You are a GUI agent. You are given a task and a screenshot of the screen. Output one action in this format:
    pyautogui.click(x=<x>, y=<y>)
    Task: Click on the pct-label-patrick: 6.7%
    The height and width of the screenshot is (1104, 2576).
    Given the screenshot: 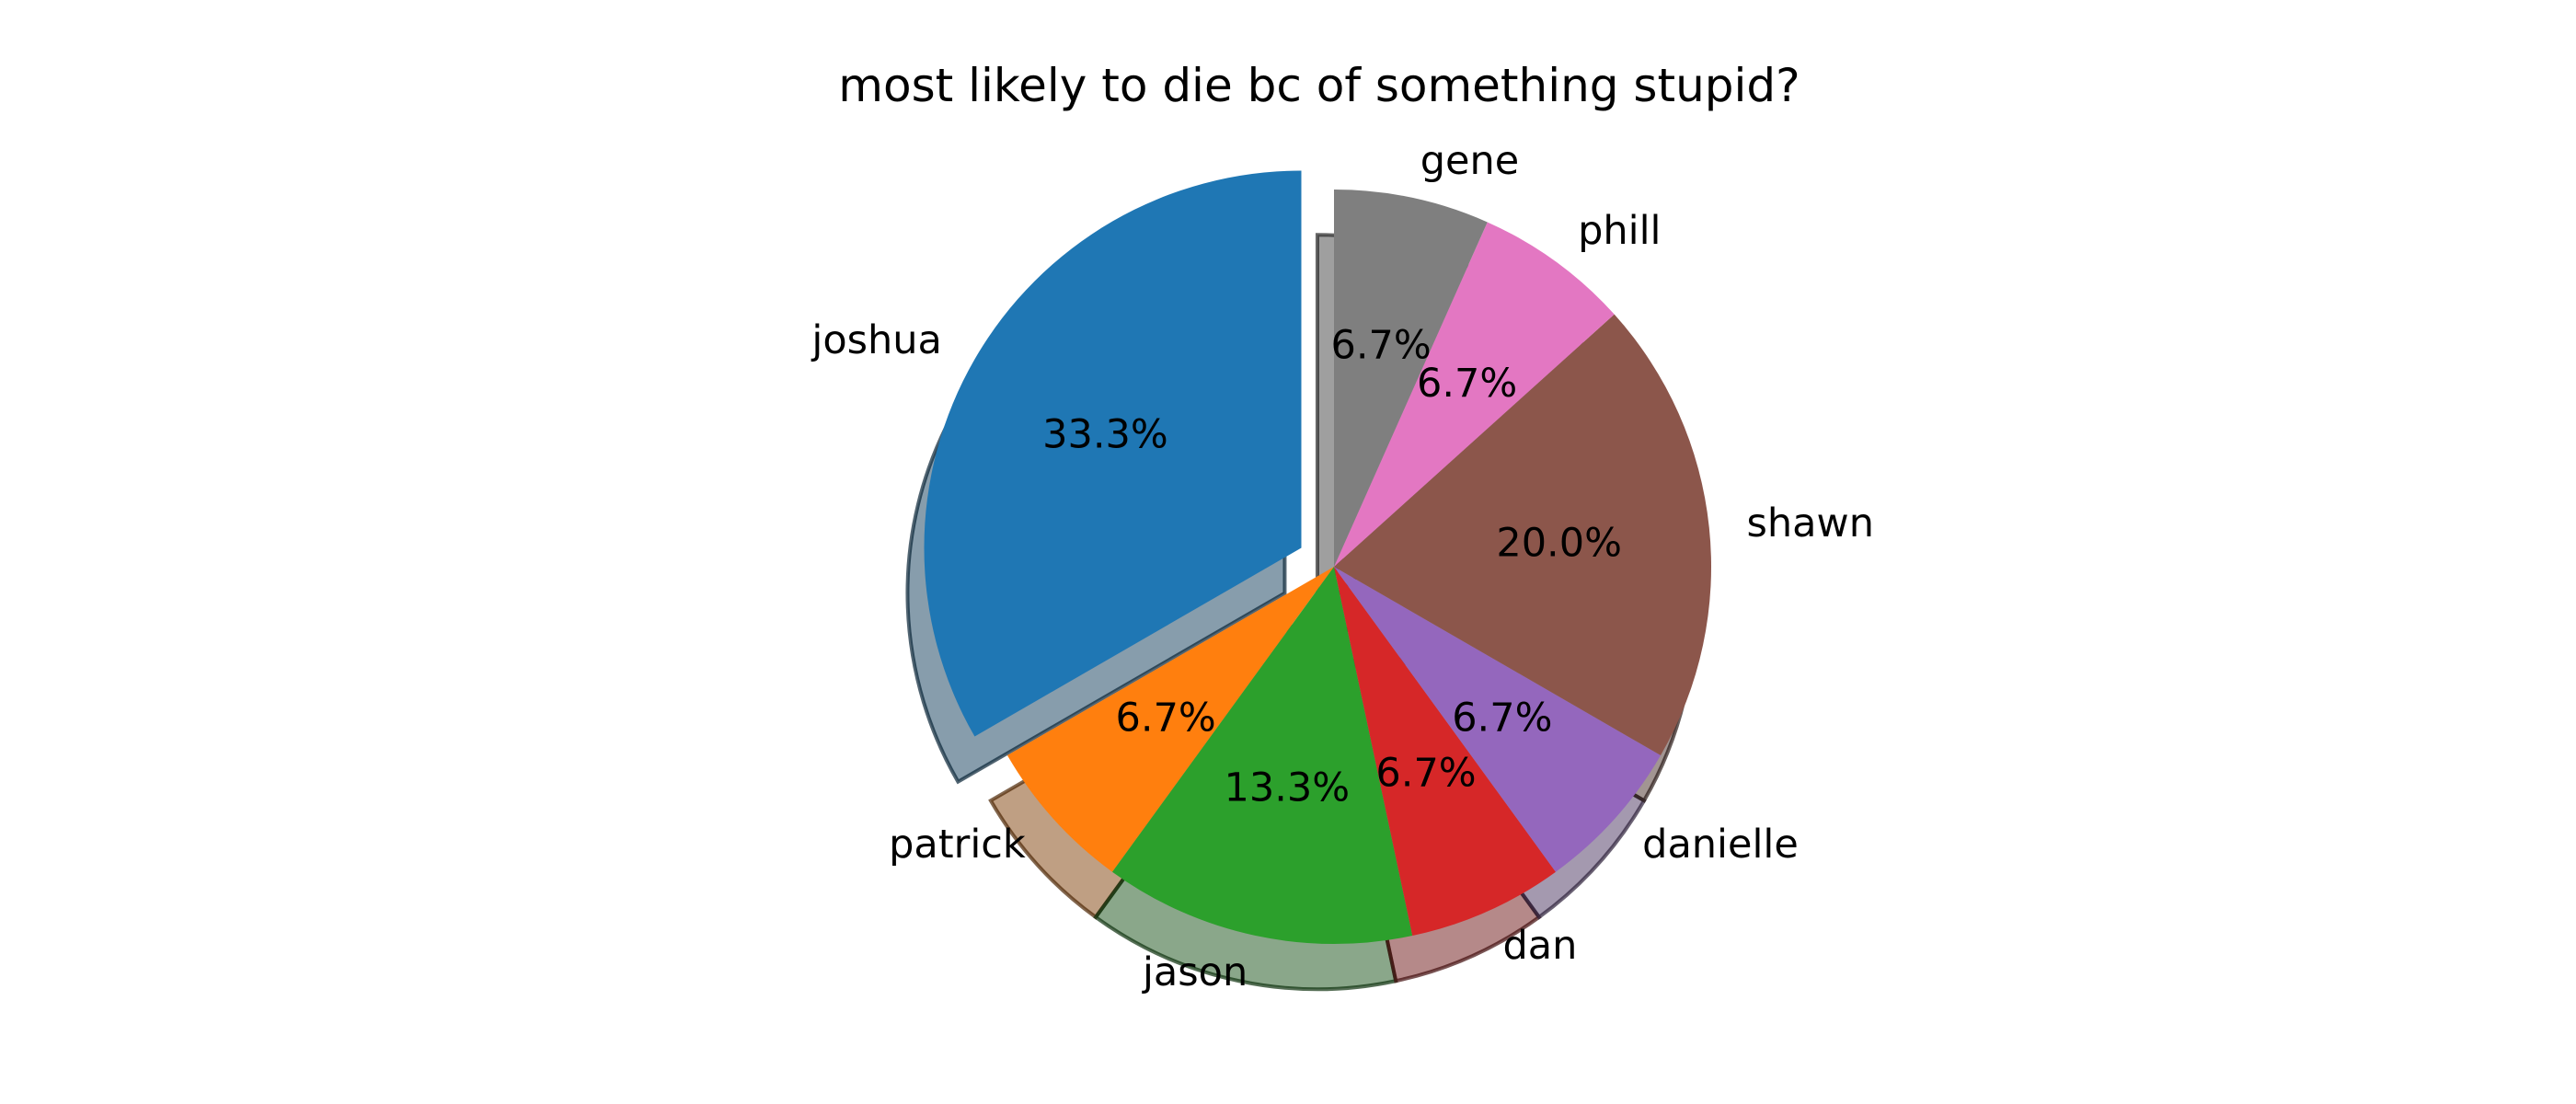 What is the action you would take?
    pyautogui.click(x=1166, y=719)
    